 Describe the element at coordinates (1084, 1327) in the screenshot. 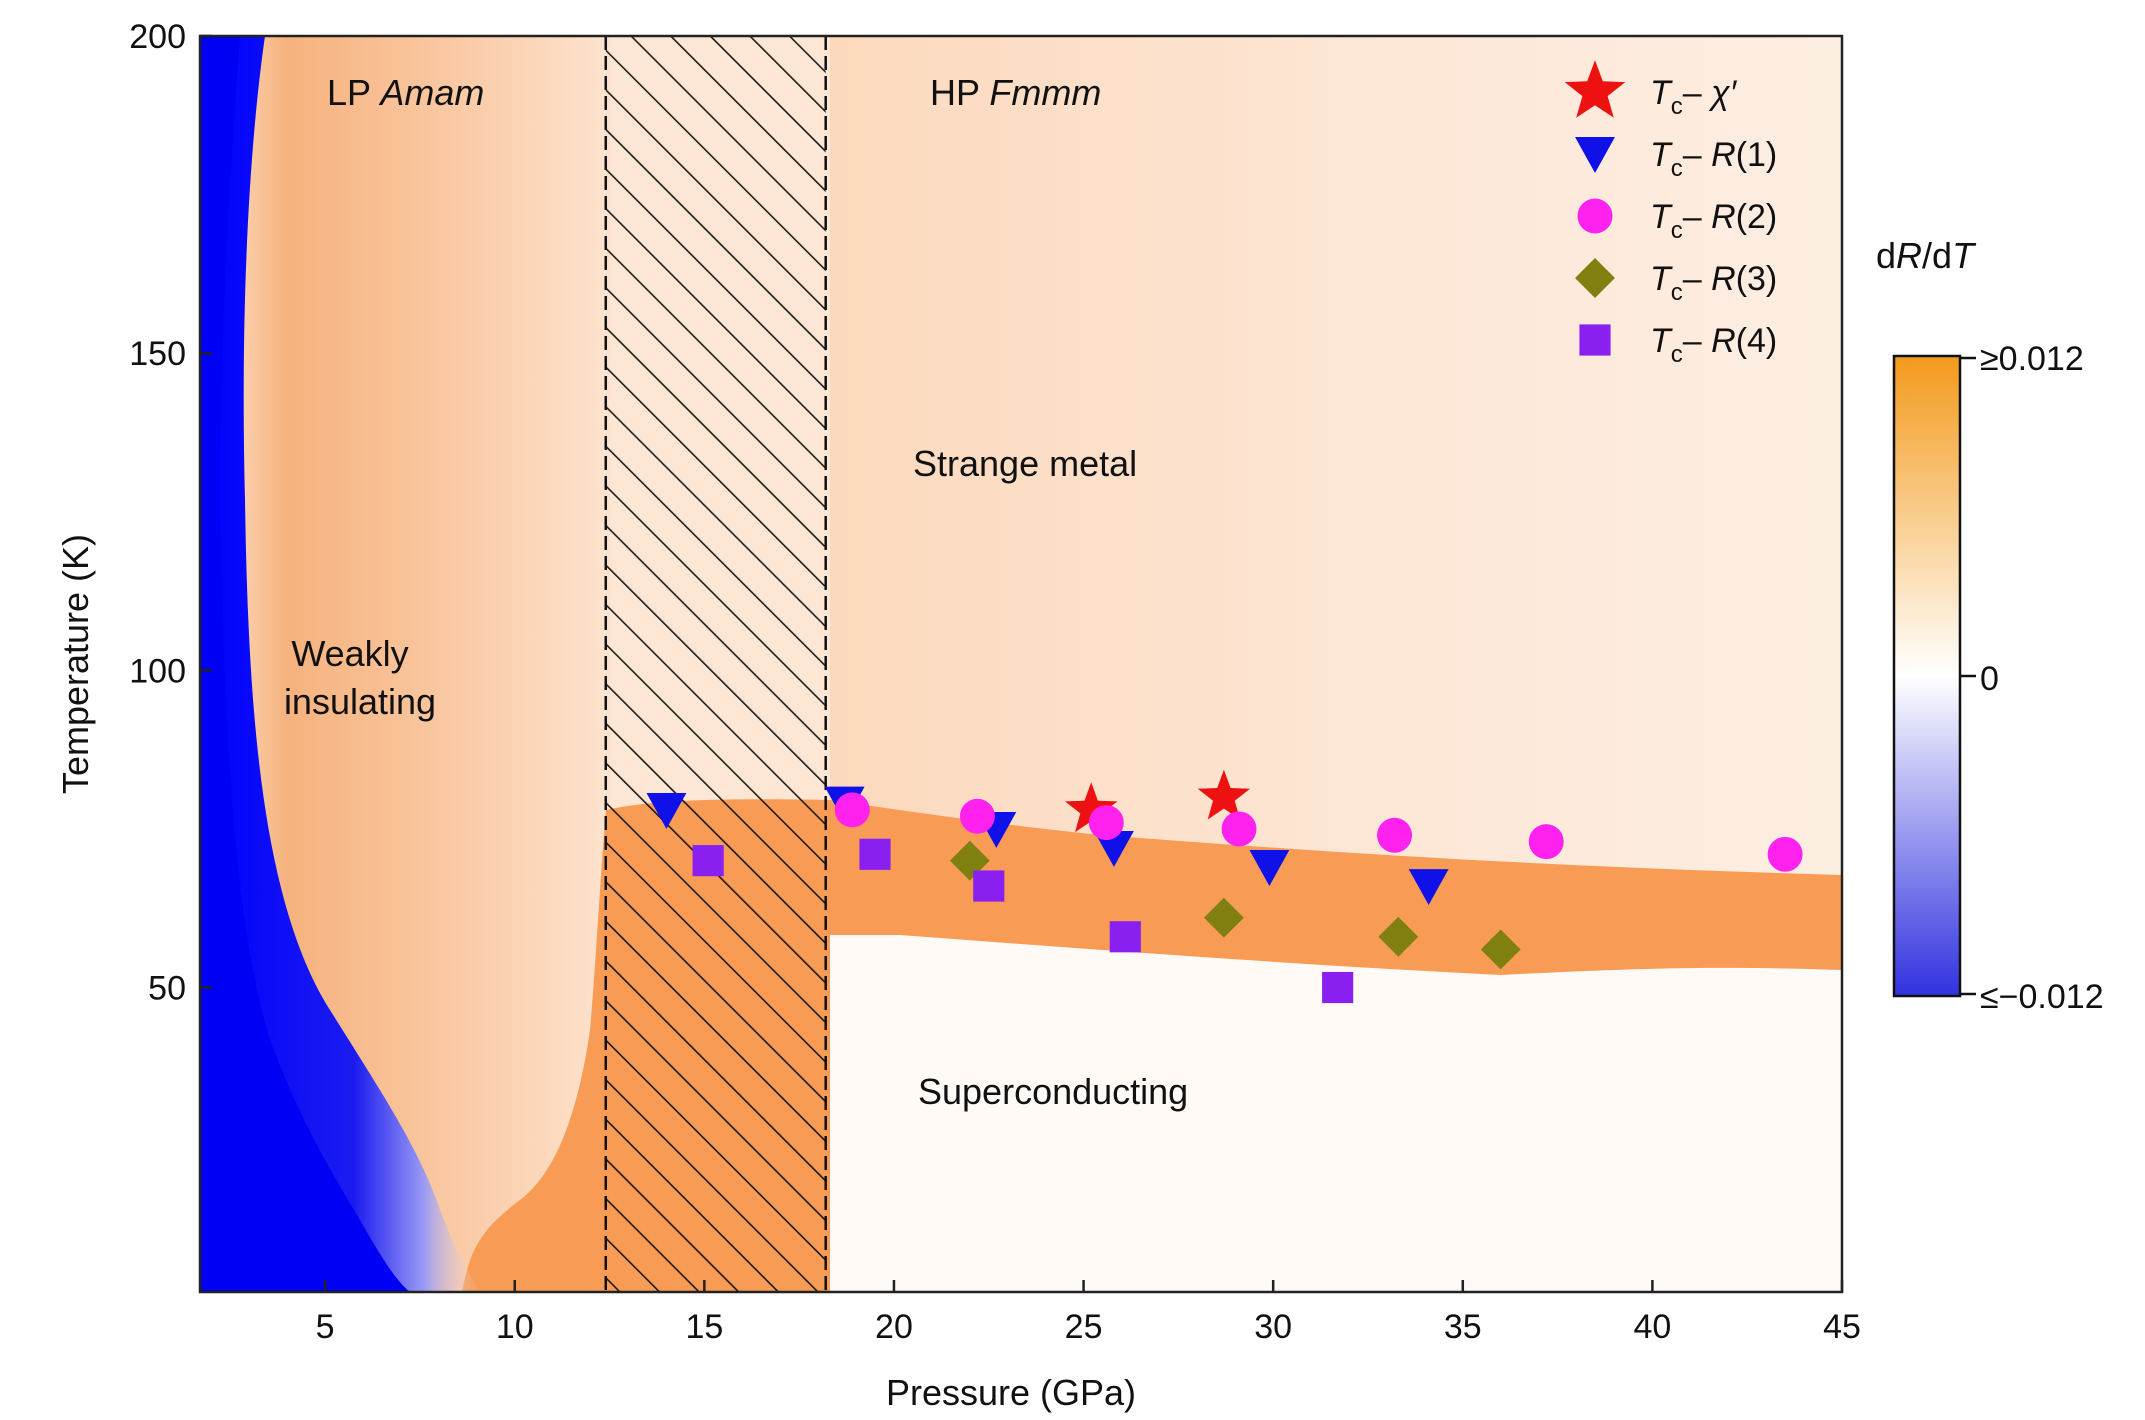

I see `x-tick-label: 25` at that location.